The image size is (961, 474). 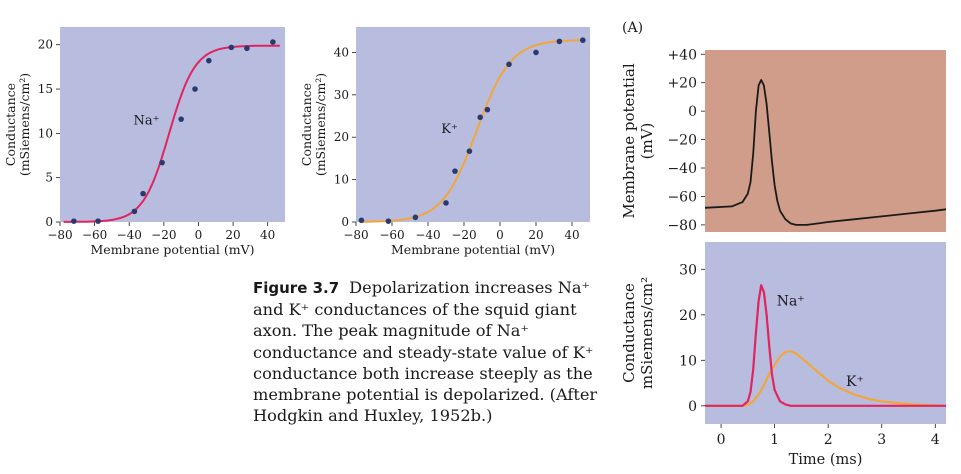 What do you see at coordinates (682, 84) in the screenshot?
I see `y-tick-label: +20` at bounding box center [682, 84].